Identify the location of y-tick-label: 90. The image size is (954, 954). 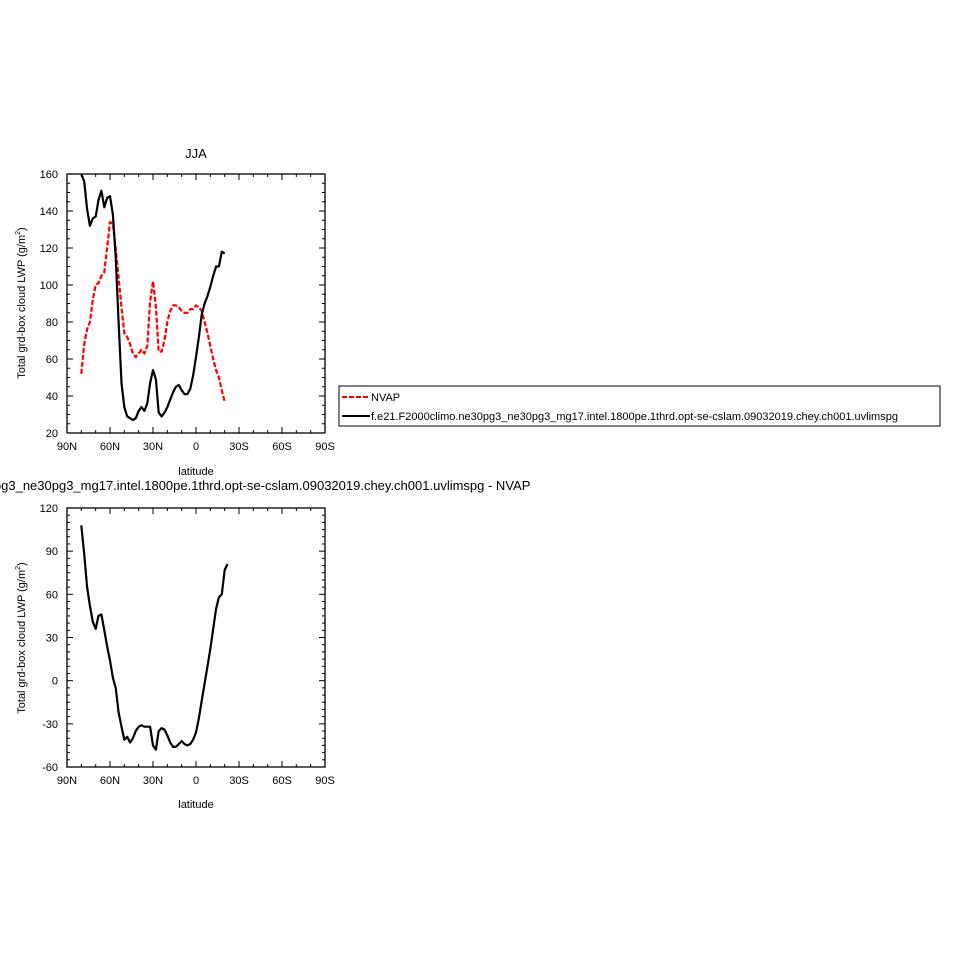
(52, 552).